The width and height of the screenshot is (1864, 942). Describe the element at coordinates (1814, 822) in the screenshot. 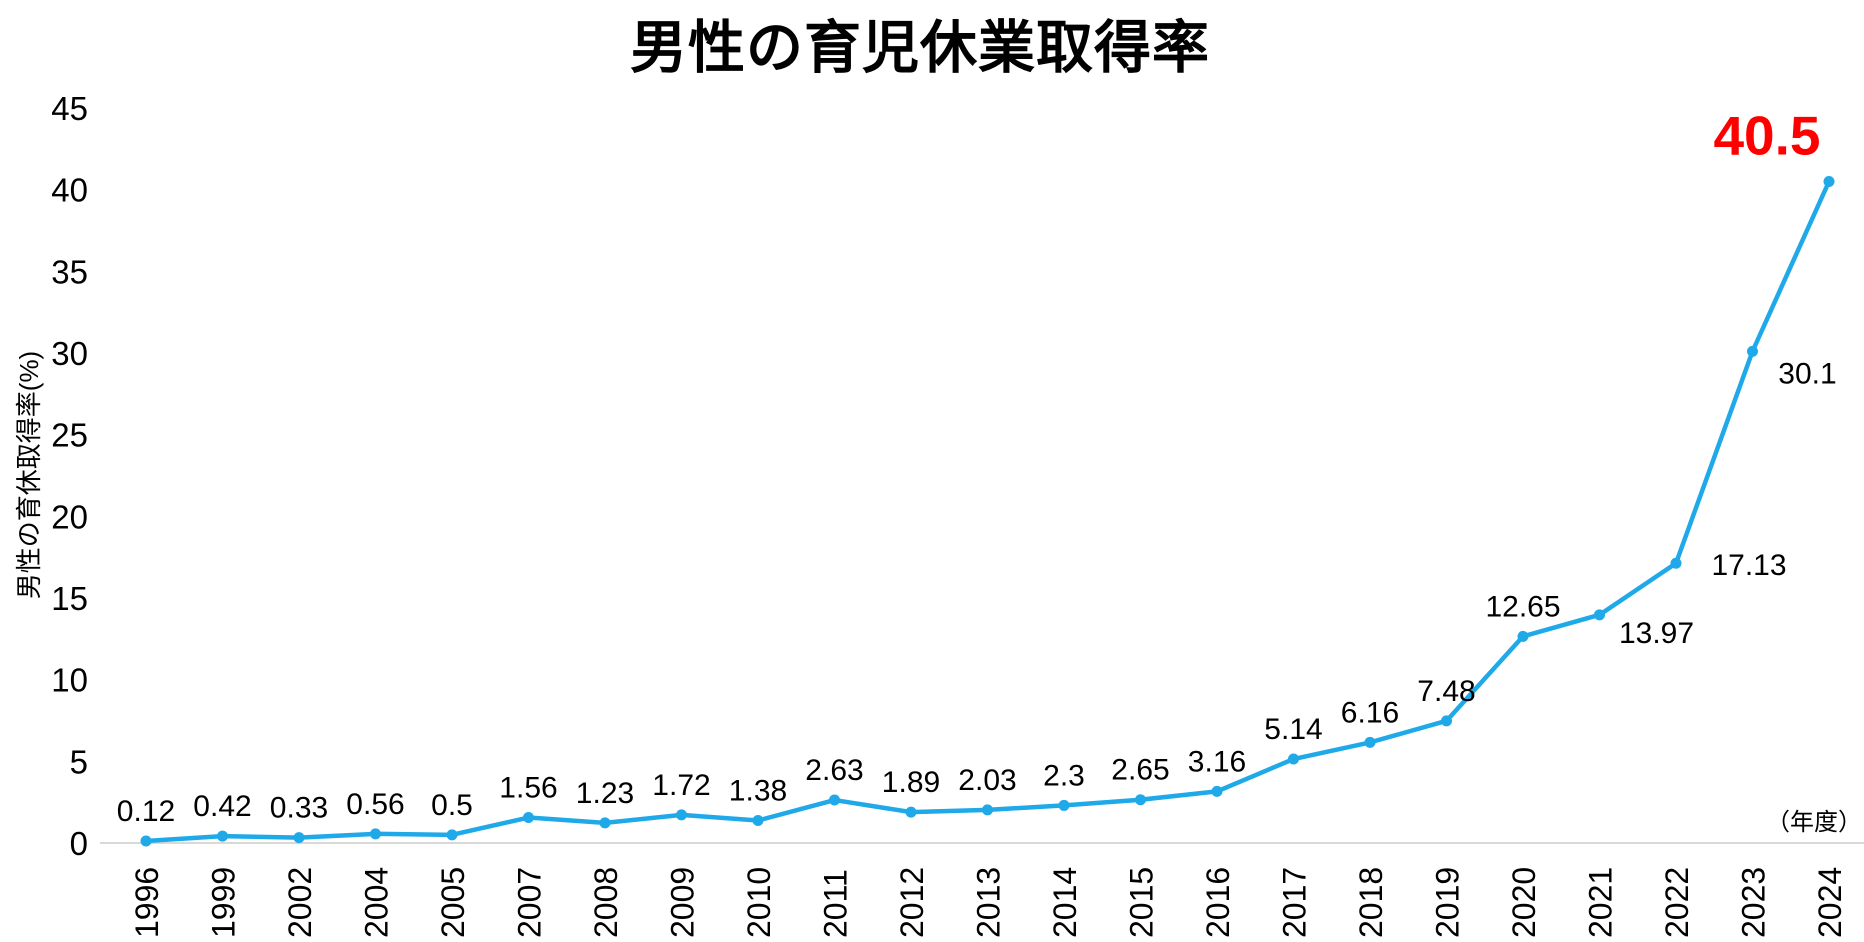

I see `x-axis-unit-note: （年度）` at that location.